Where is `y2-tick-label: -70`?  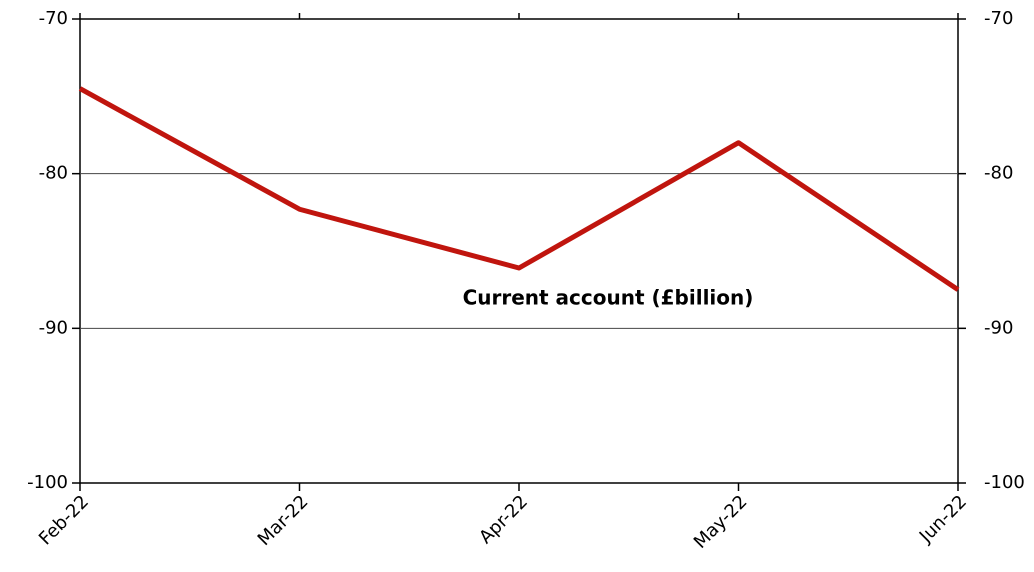 y2-tick-label: -70 is located at coordinates (998, 18).